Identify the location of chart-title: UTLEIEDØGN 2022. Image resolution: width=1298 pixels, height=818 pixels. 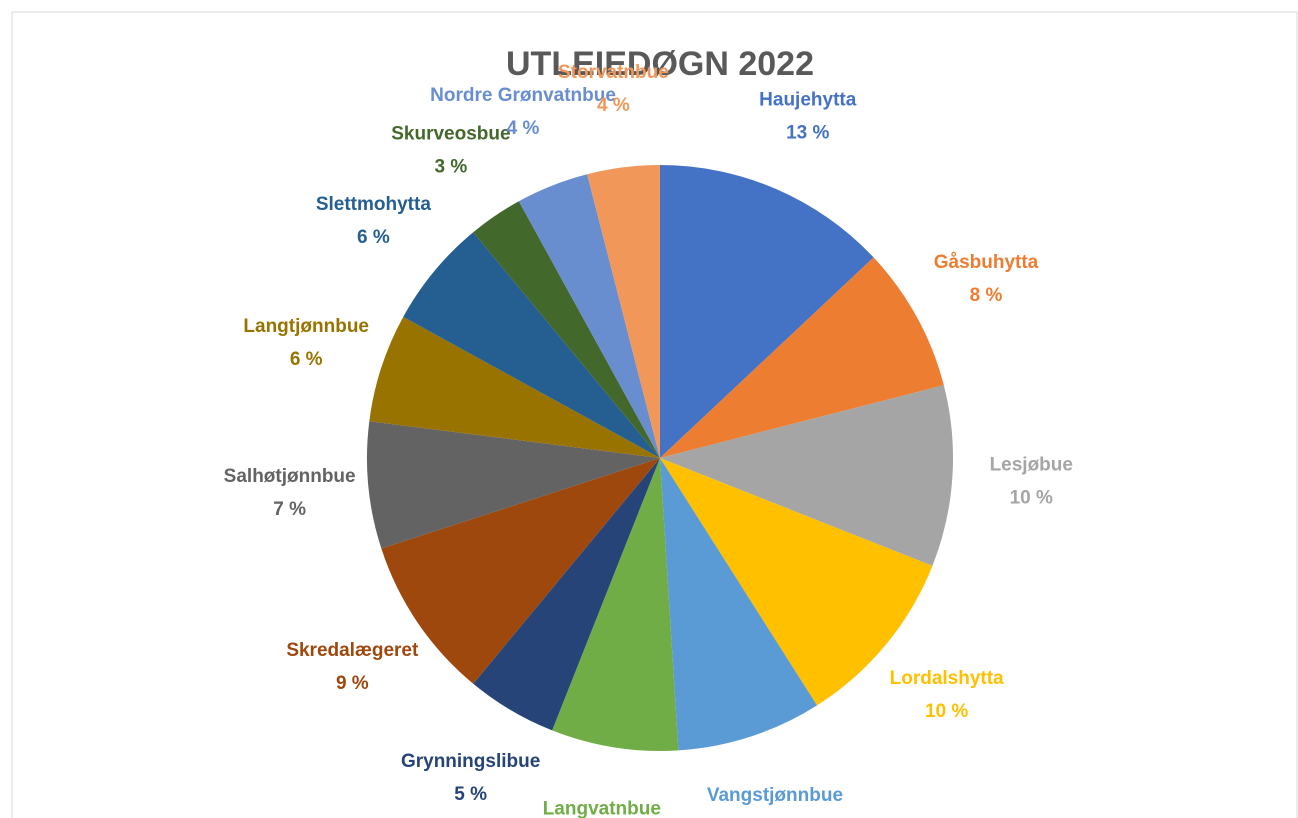
(660, 64).